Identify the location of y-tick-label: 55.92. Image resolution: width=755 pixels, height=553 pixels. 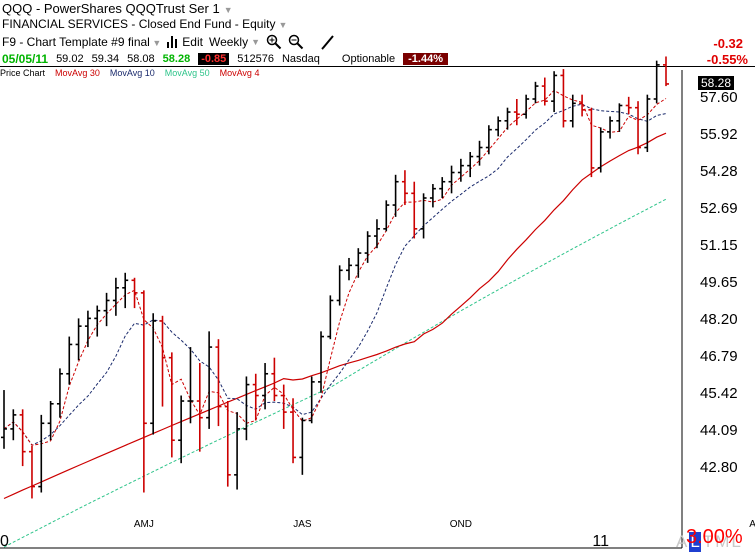
(719, 134).